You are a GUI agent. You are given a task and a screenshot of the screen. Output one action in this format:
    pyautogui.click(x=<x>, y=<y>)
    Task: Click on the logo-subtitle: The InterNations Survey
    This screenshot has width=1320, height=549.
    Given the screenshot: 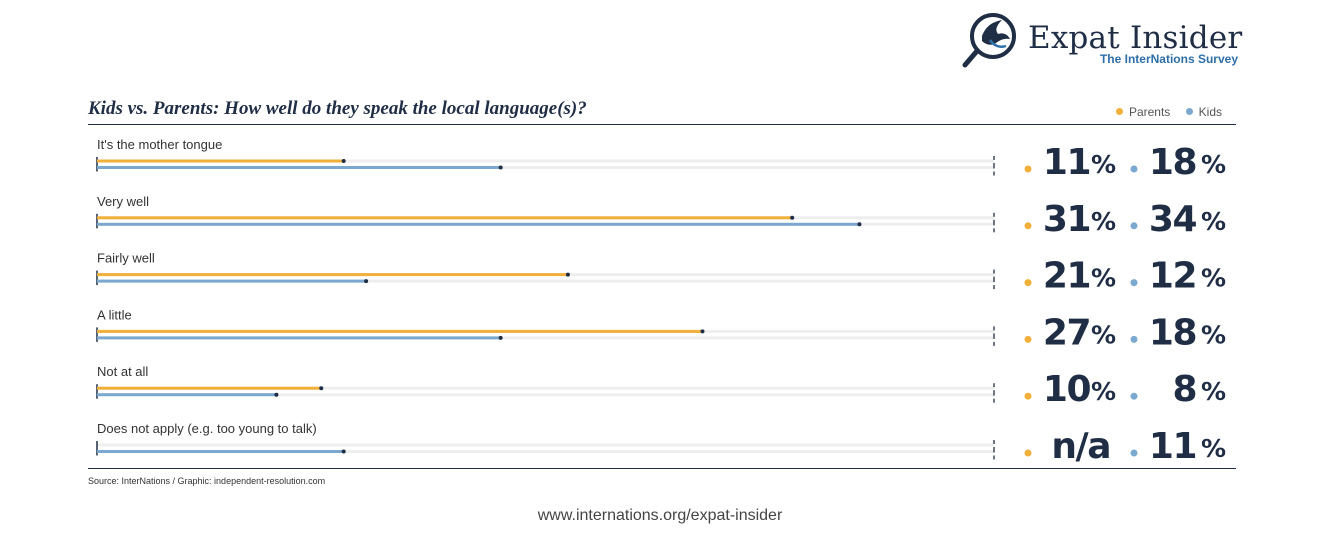 What is the action you would take?
    pyautogui.click(x=1168, y=59)
    